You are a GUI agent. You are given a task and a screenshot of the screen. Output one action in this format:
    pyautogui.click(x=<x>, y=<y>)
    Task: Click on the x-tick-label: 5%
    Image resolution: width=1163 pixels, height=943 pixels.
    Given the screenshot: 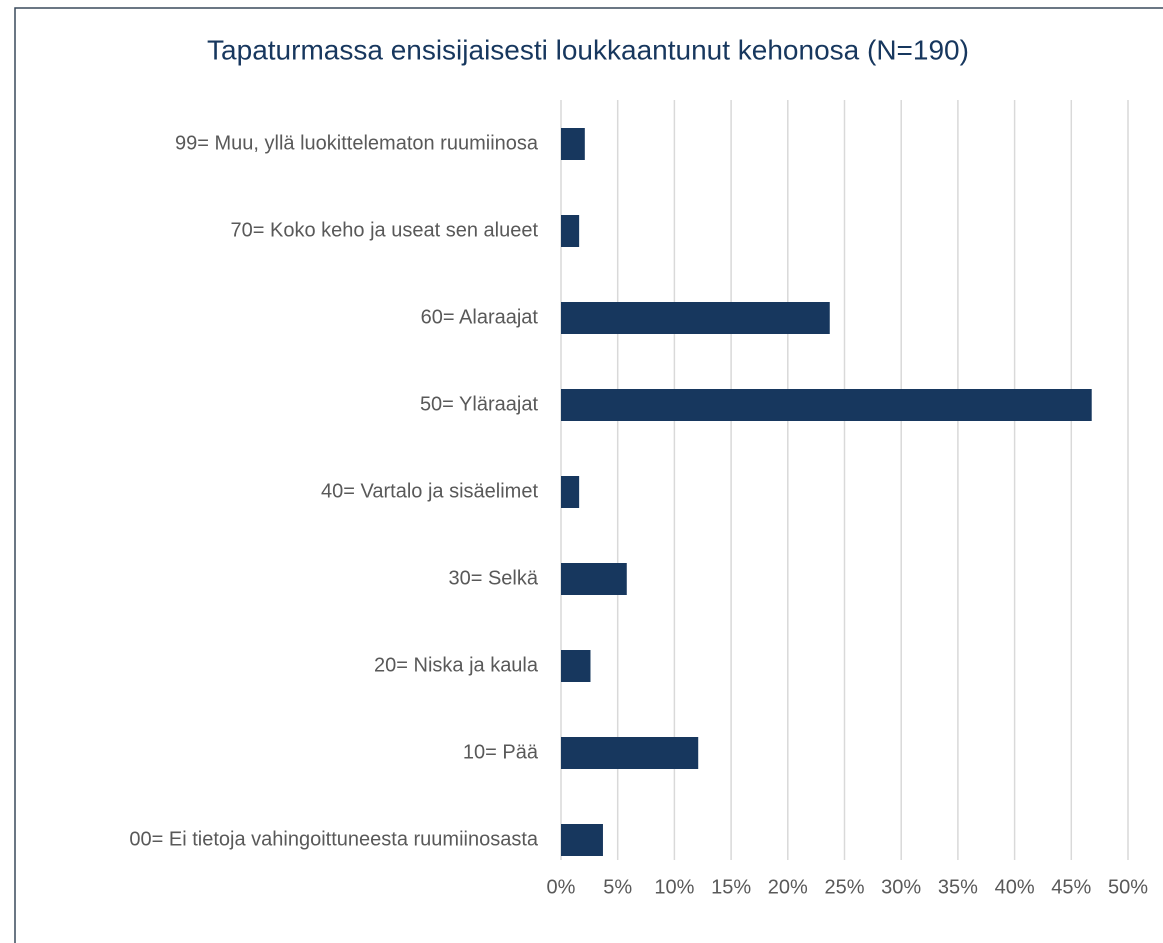 What is the action you would take?
    pyautogui.click(x=617, y=887)
    